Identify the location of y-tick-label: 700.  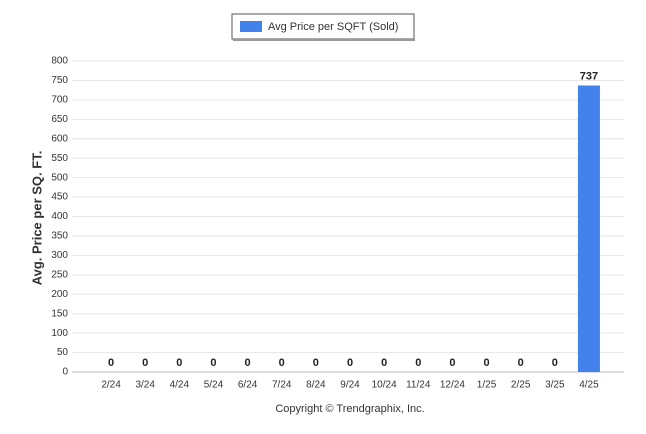
(59, 100).